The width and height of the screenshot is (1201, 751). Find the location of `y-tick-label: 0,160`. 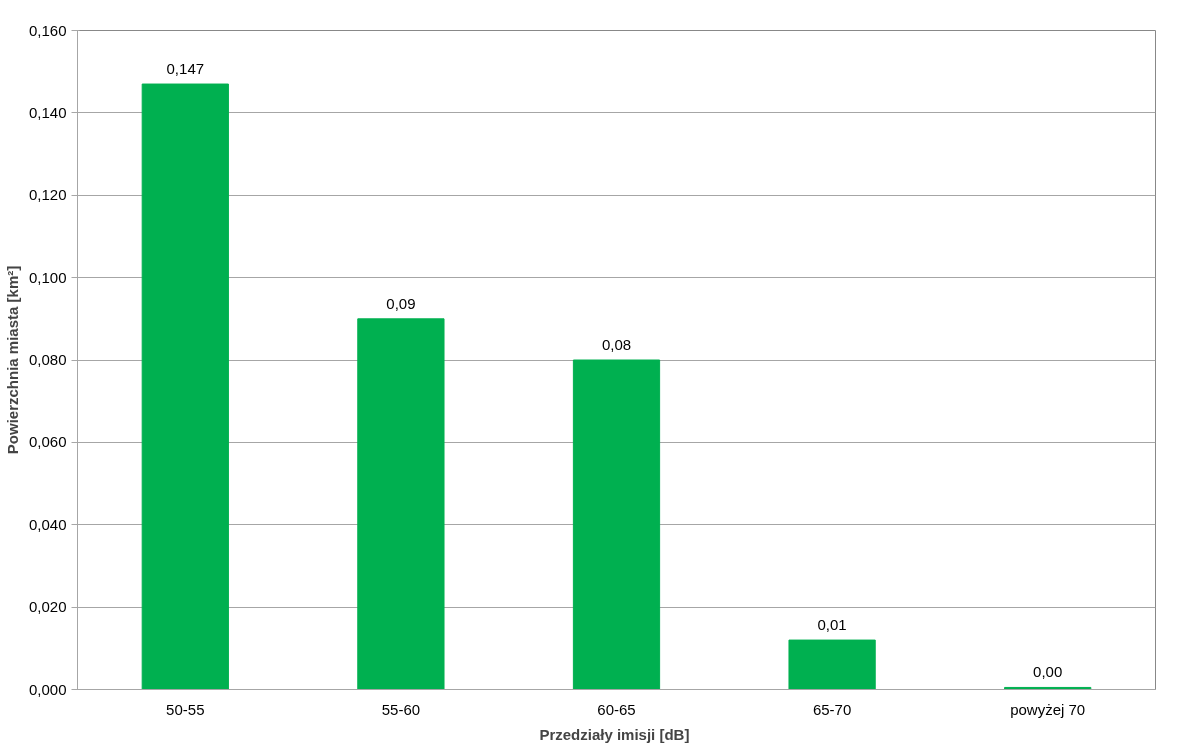

y-tick-label: 0,160 is located at coordinates (47, 30).